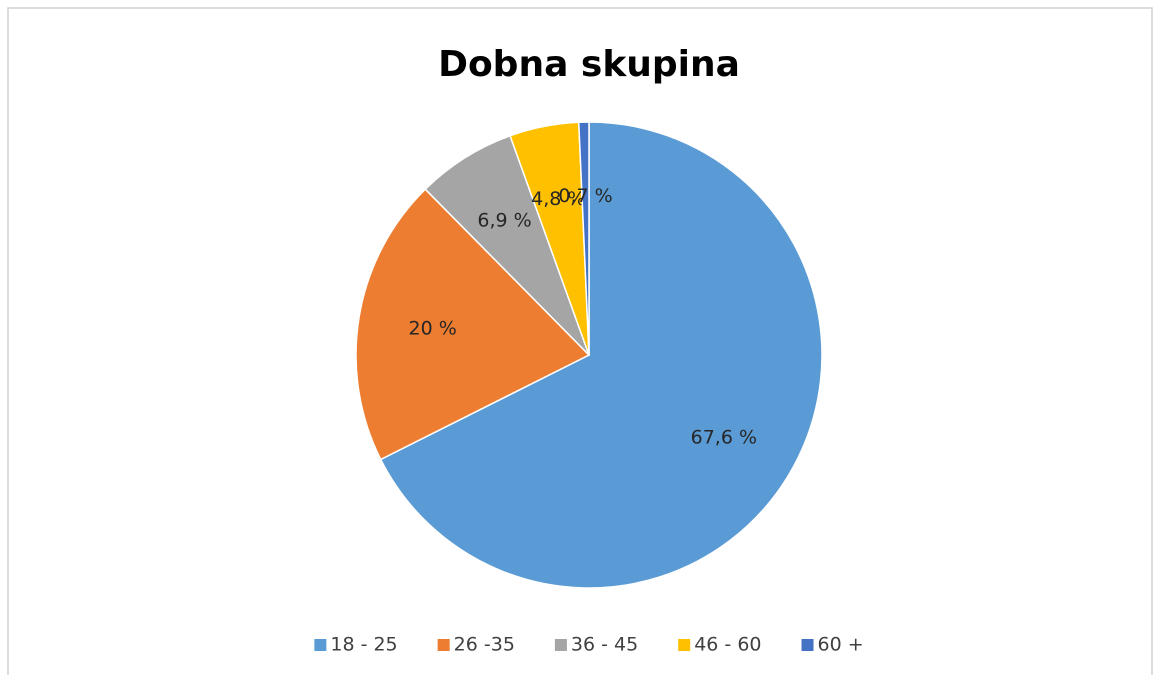  Describe the element at coordinates (727, 645) in the screenshot. I see `legend-label: 46 - 60` at that location.